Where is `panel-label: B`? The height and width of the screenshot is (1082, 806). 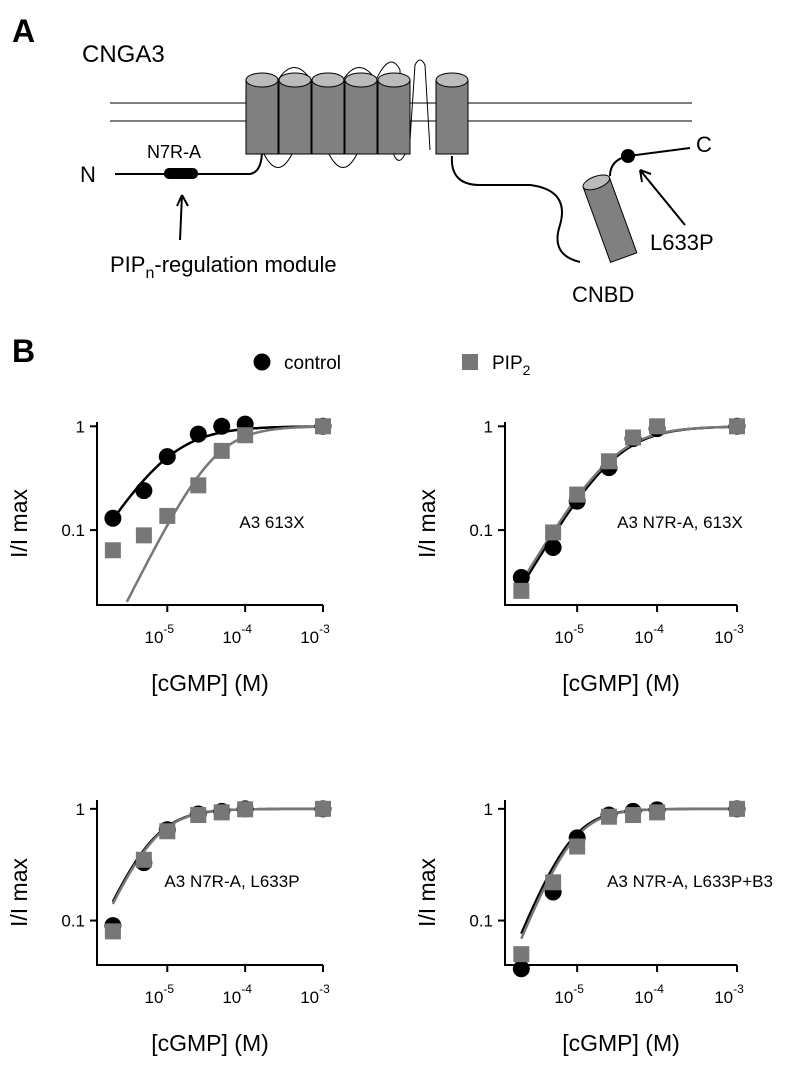 panel-label: B is located at coordinates (23, 351).